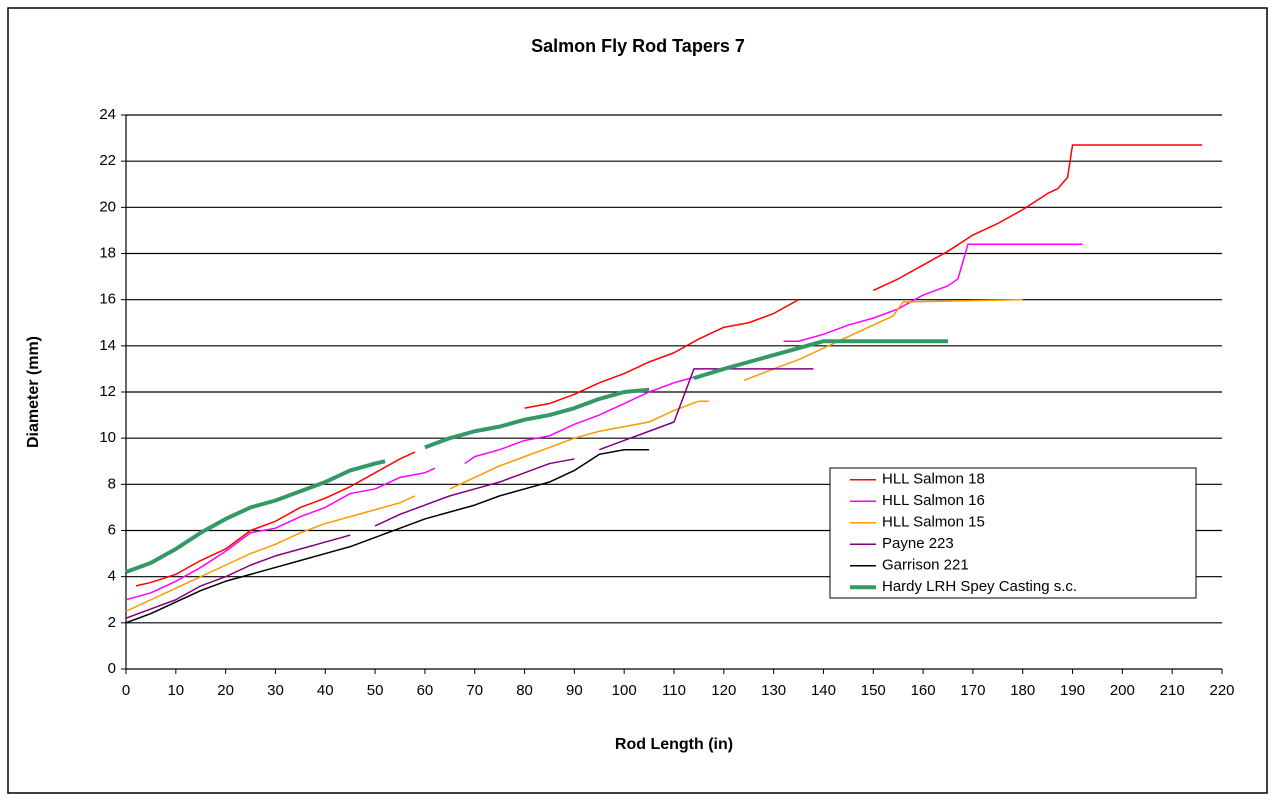  I want to click on y-tick-label: 22, so click(107, 160).